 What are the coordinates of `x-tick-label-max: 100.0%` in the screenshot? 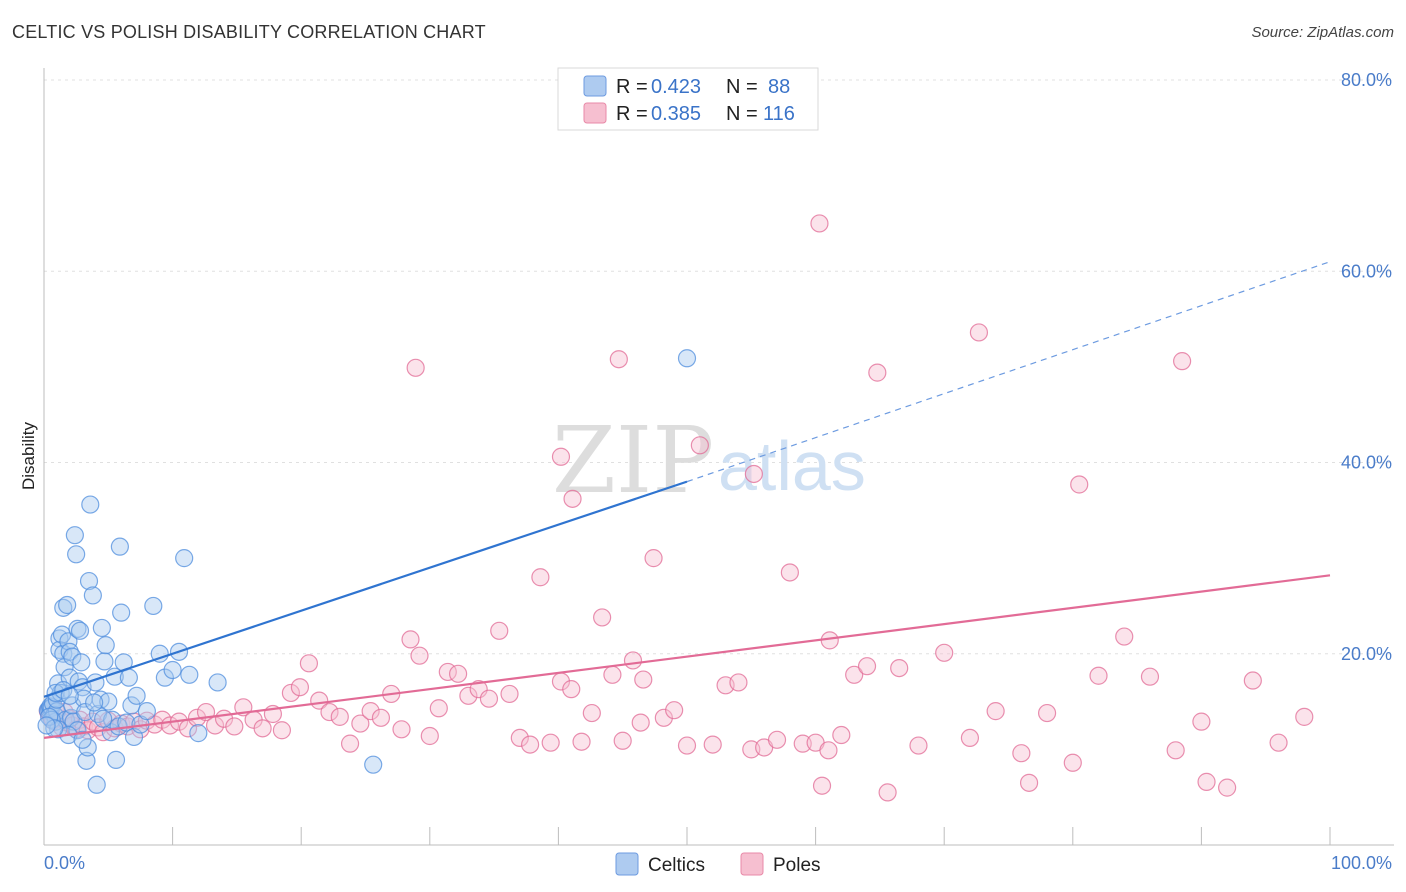 It's located at (1361, 863).